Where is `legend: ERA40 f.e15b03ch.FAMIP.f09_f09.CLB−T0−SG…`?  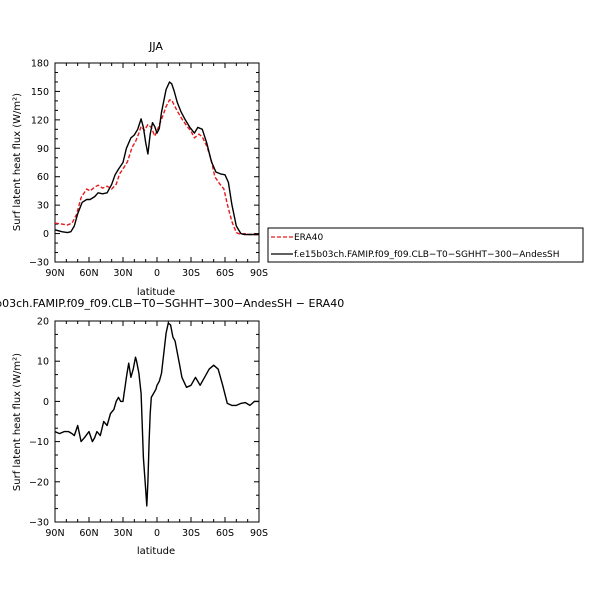 legend: ERA40 f.e15b03ch.FAMIP.f09_f09.CLB−T0−SG… is located at coordinates (425, 245).